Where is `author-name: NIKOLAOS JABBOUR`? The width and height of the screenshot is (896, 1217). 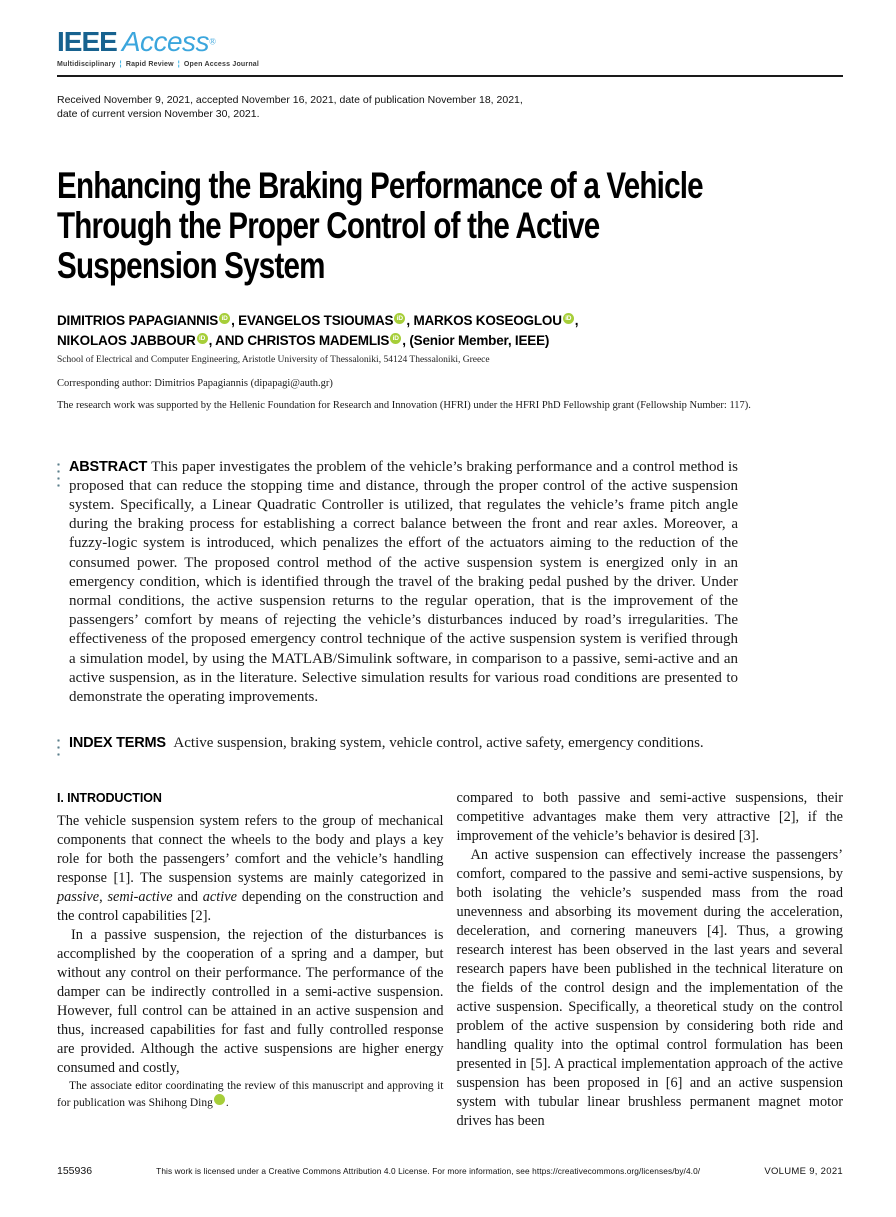 author-name: NIKOLAOS JABBOUR is located at coordinates (126, 340).